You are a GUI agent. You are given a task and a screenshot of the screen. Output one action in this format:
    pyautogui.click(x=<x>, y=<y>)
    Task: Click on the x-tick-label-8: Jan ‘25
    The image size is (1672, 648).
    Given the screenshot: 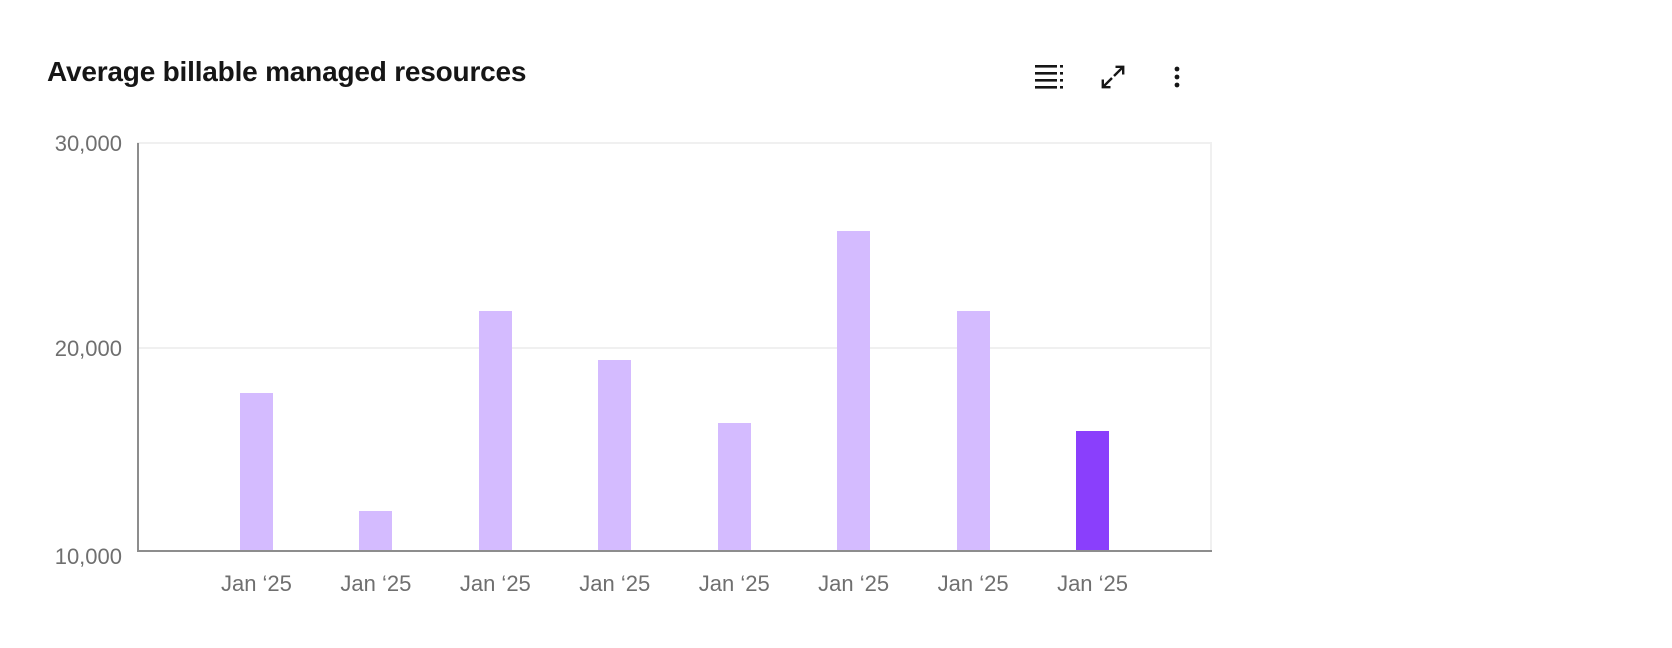 What is the action you would take?
    pyautogui.click(x=1093, y=583)
    